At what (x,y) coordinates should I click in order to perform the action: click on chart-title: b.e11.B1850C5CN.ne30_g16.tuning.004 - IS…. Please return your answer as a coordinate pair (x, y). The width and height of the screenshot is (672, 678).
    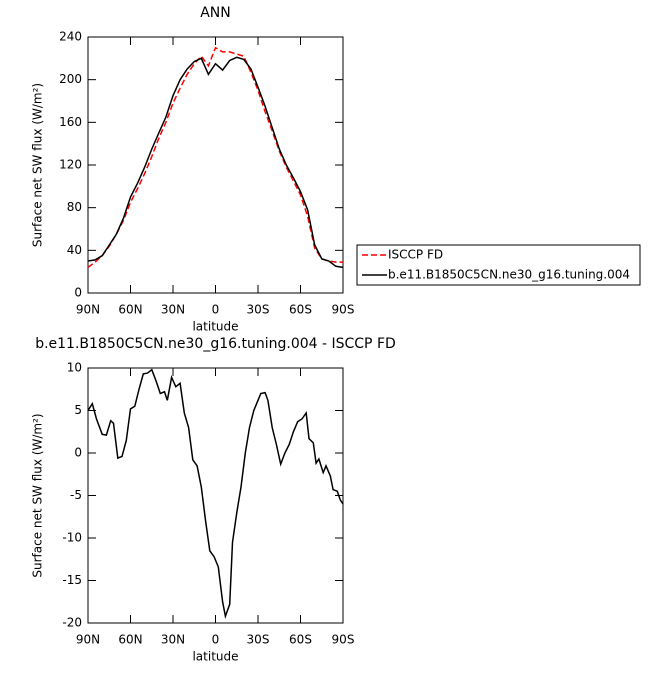
    Looking at the image, I should click on (215, 344).